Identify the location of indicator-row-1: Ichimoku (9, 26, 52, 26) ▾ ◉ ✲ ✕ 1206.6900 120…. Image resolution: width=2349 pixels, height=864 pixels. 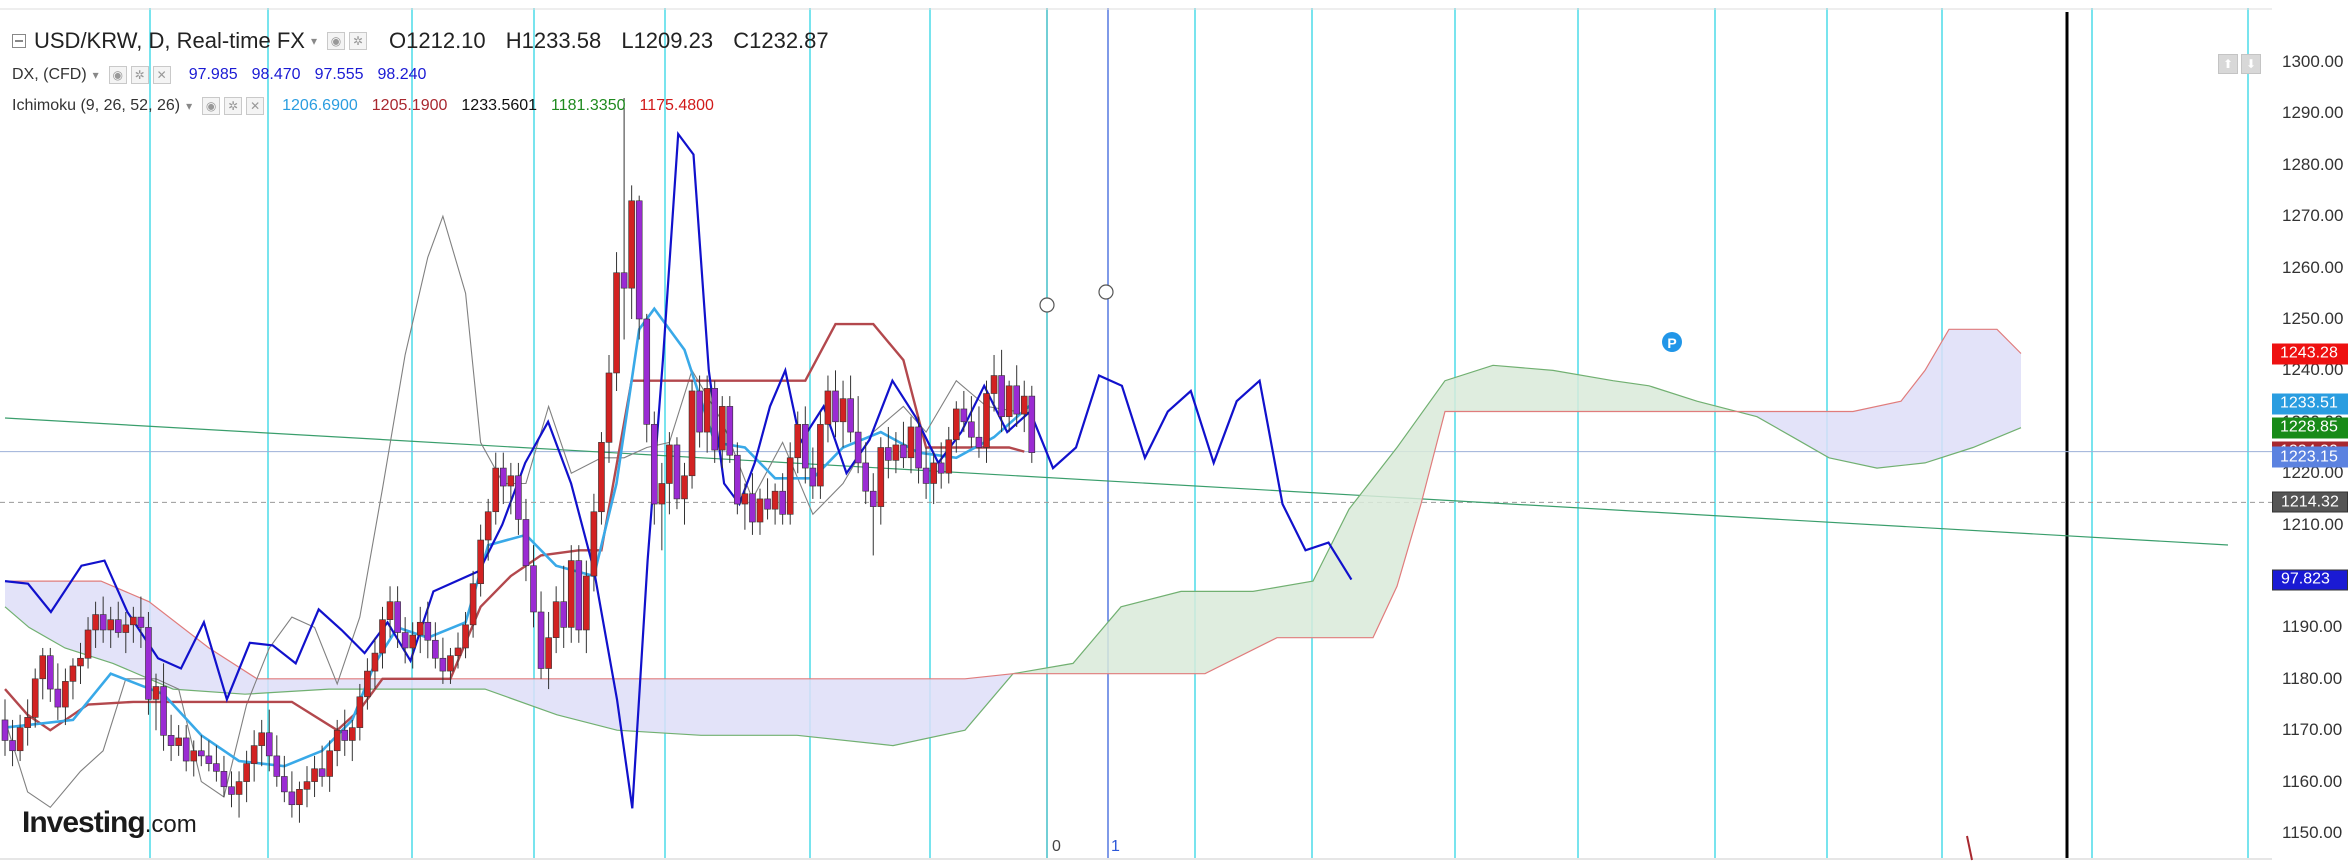
(427, 105).